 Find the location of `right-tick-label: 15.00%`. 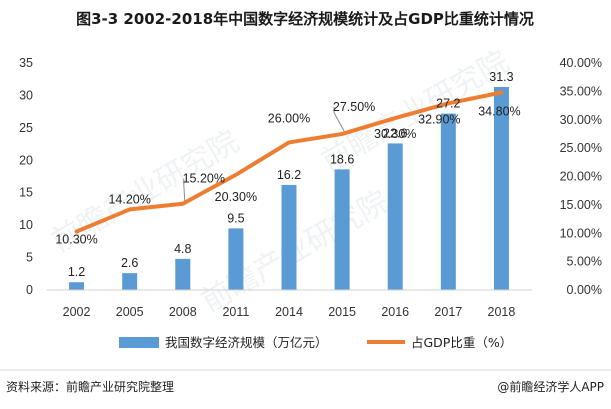

right-tick-label: 15.00% is located at coordinates (581, 205).